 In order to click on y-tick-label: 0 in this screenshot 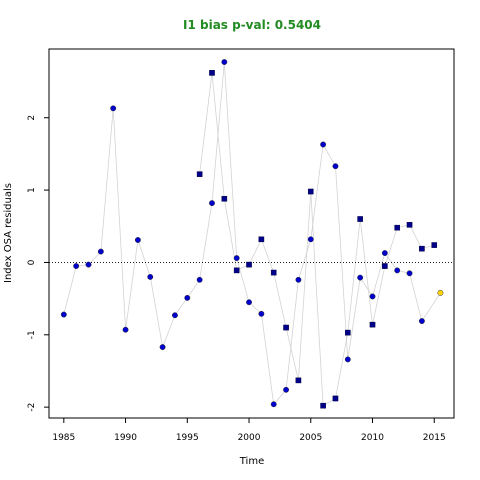, I will do `click(32, 262)`.